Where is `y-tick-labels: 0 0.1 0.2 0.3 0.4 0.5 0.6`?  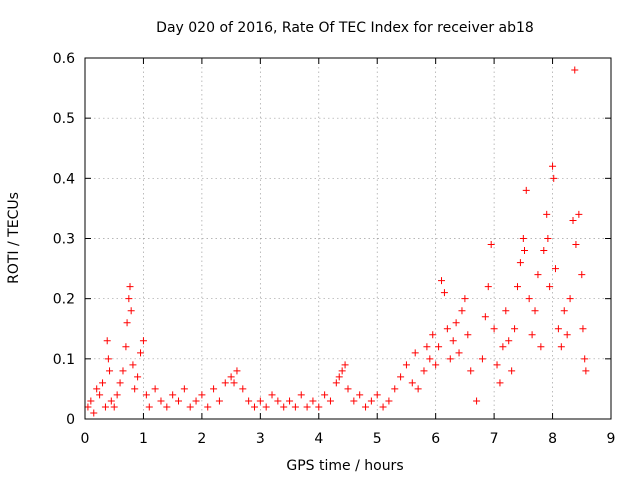 y-tick-labels: 0 0.1 0.2 0.3 0.4 0.5 0.6 is located at coordinates (64, 239).